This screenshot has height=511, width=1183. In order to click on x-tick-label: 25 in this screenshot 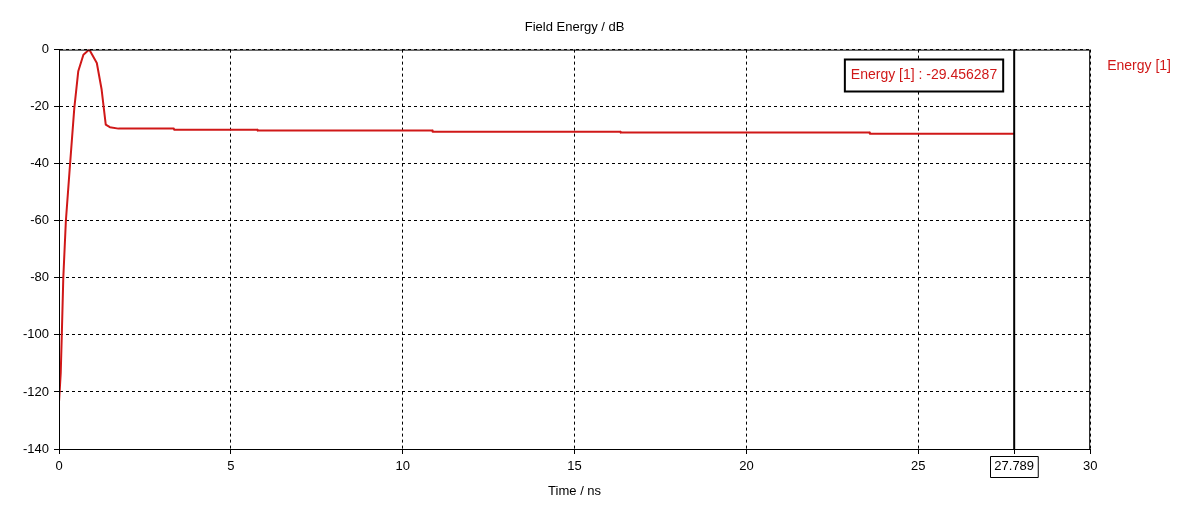, I will do `click(918, 466)`.